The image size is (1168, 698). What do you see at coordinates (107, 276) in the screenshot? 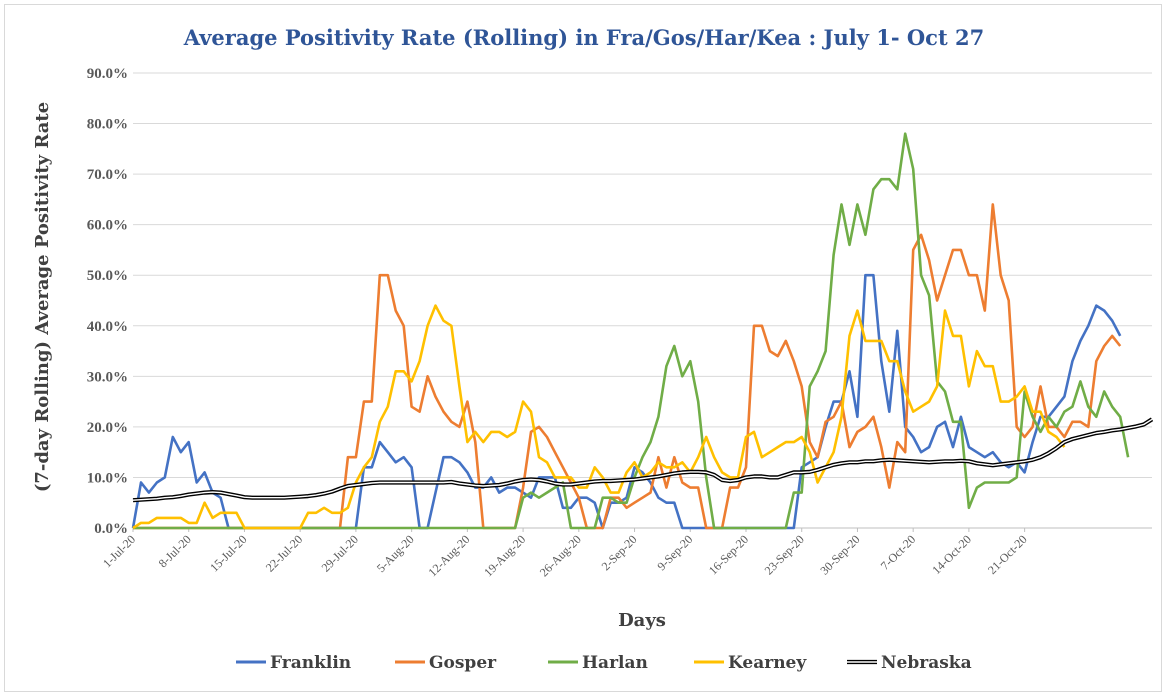
I see `y-tick-label: 50.0%` at bounding box center [107, 276].